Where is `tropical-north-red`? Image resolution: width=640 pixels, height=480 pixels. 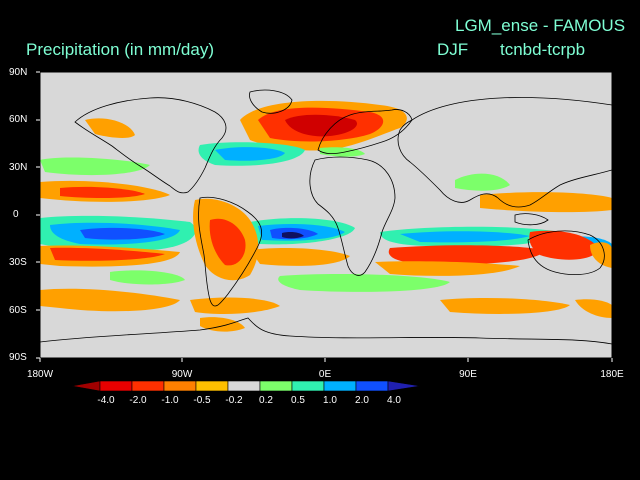 tropical-north-red is located at coordinates (102, 192).